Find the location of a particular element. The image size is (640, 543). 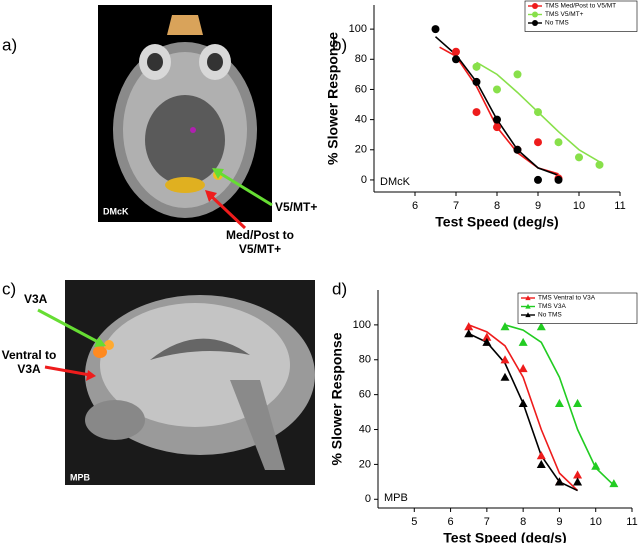

brain-image-sagittal: MPB is located at coordinates (190, 382).